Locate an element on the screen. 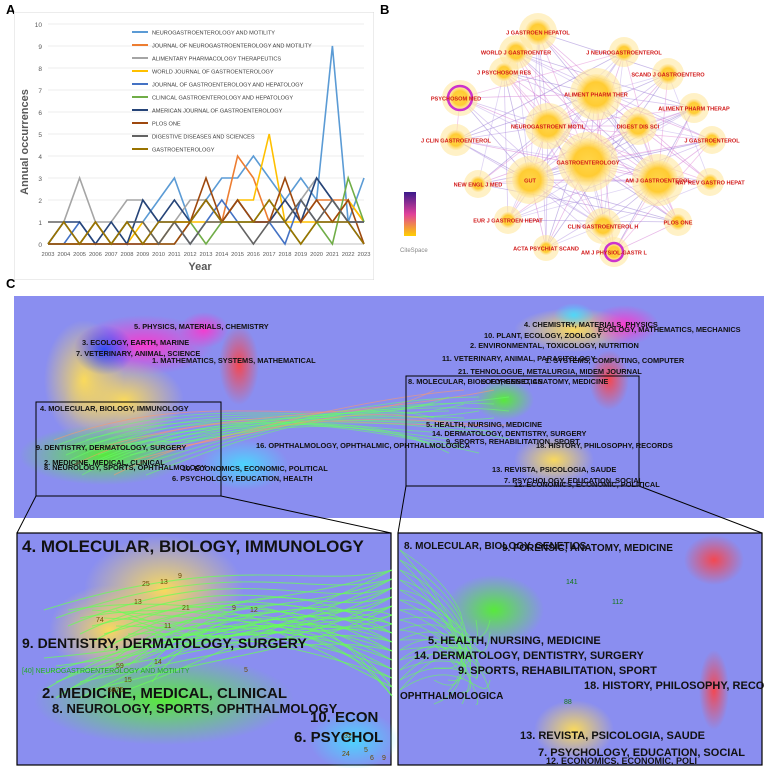  x-tick-label: 2013 is located at coordinates (206, 255).